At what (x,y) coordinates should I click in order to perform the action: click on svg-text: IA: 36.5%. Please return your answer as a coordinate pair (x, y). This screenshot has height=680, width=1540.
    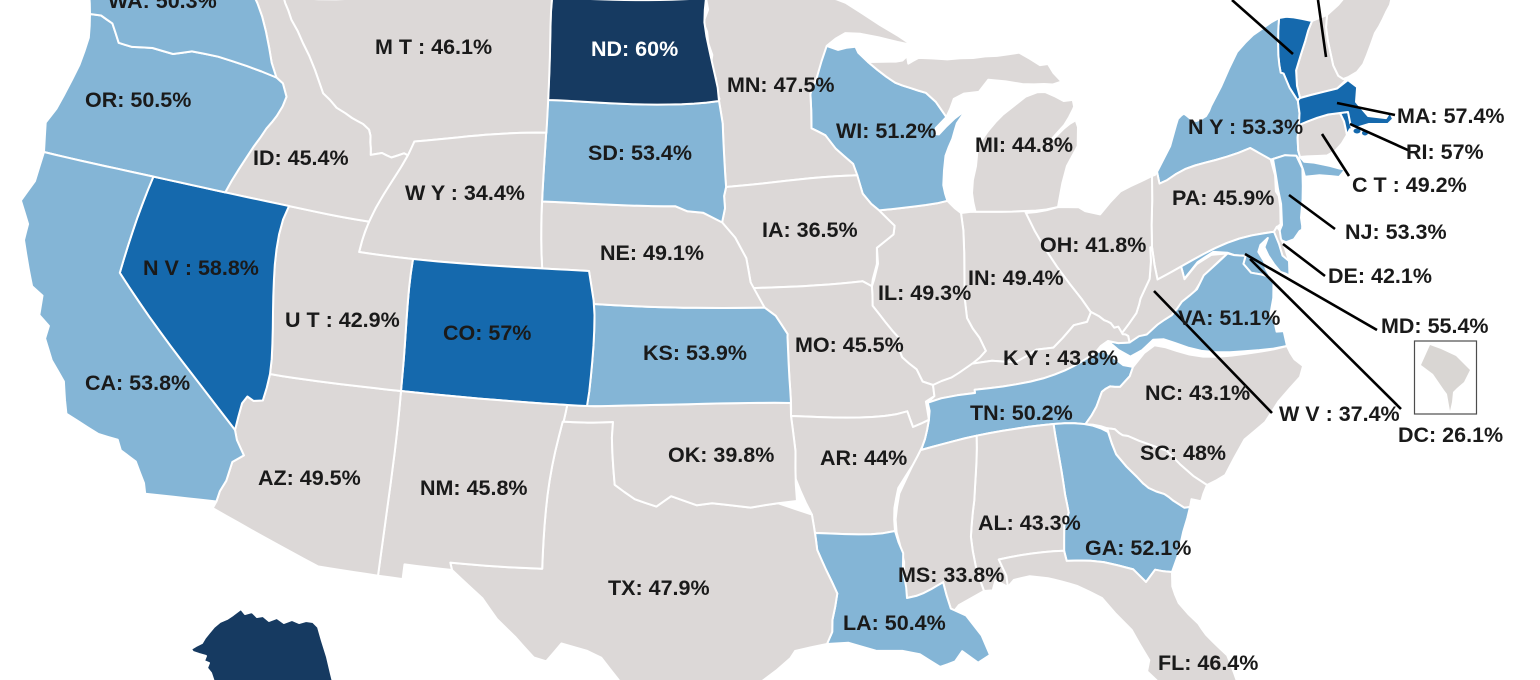
    Looking at the image, I should click on (810, 230).